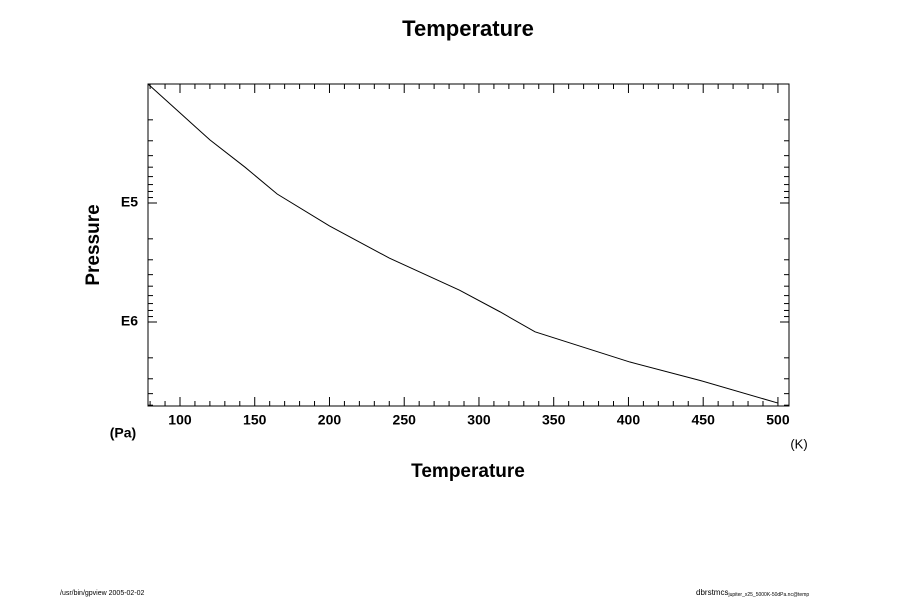  Describe the element at coordinates (102, 593) in the screenshot. I see `footer-left: /usr/bin/gpview 2005-02-02` at that location.